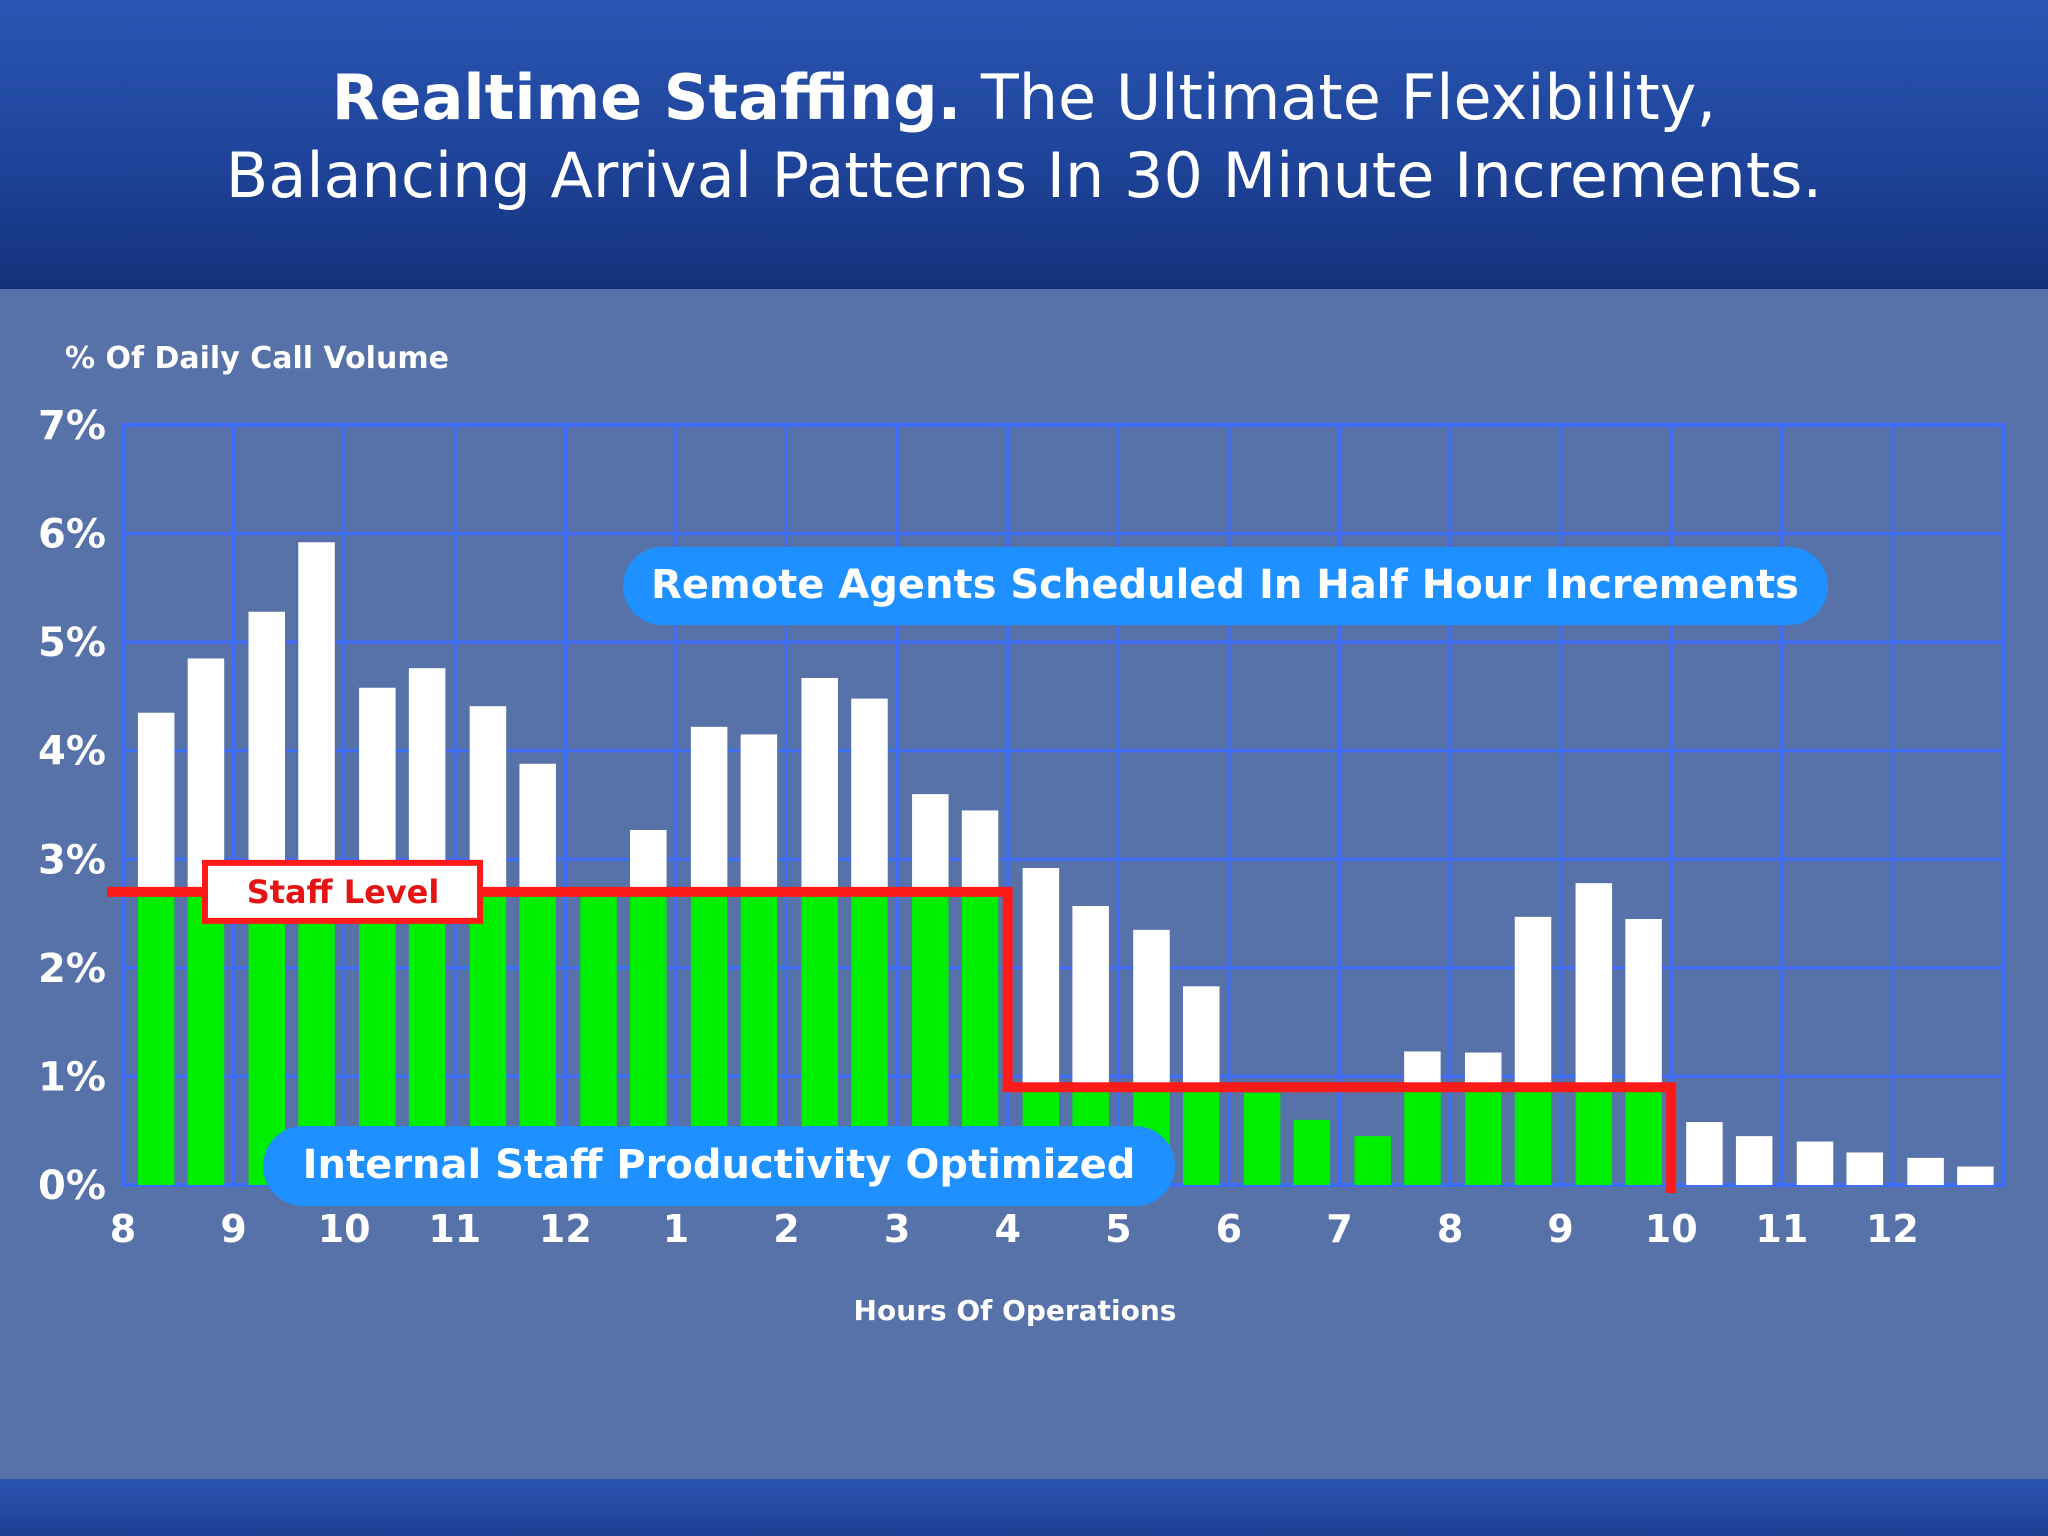 Image resolution: width=2048 pixels, height=1536 pixels. I want to click on y-tick-label: 3%, so click(72, 860).